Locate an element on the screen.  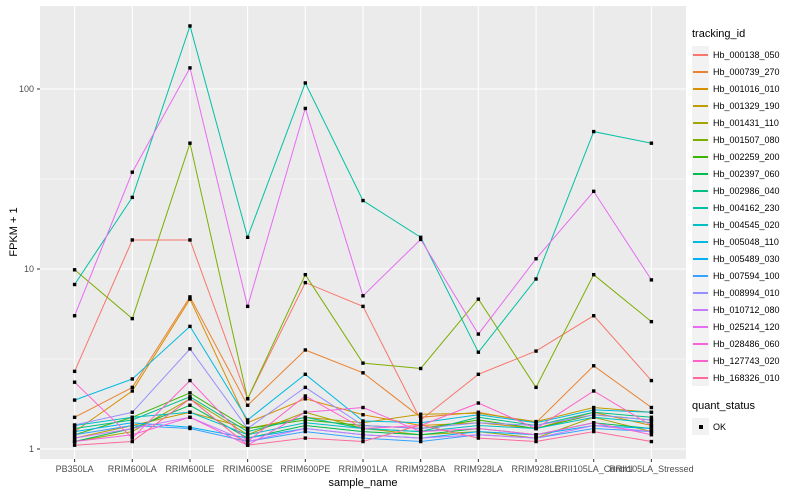
legend-item-Hb_004545_020: Hb_004545_020 is located at coordinates (745, 224).